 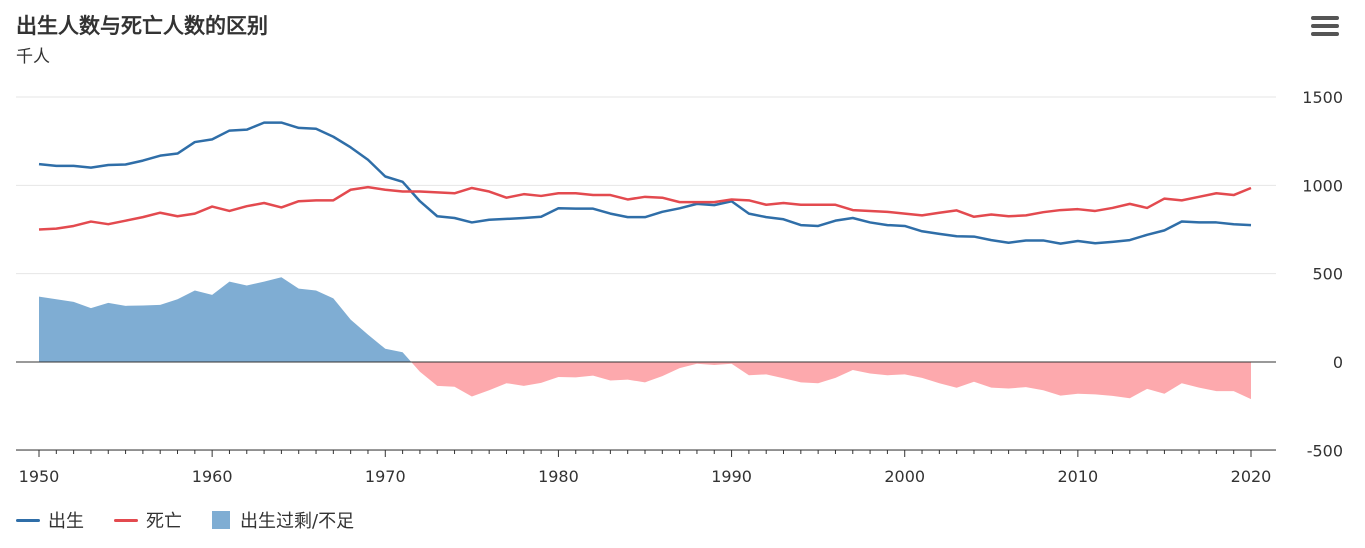 What do you see at coordinates (645, 381) in the screenshot?
I see `deficit-area` at bounding box center [645, 381].